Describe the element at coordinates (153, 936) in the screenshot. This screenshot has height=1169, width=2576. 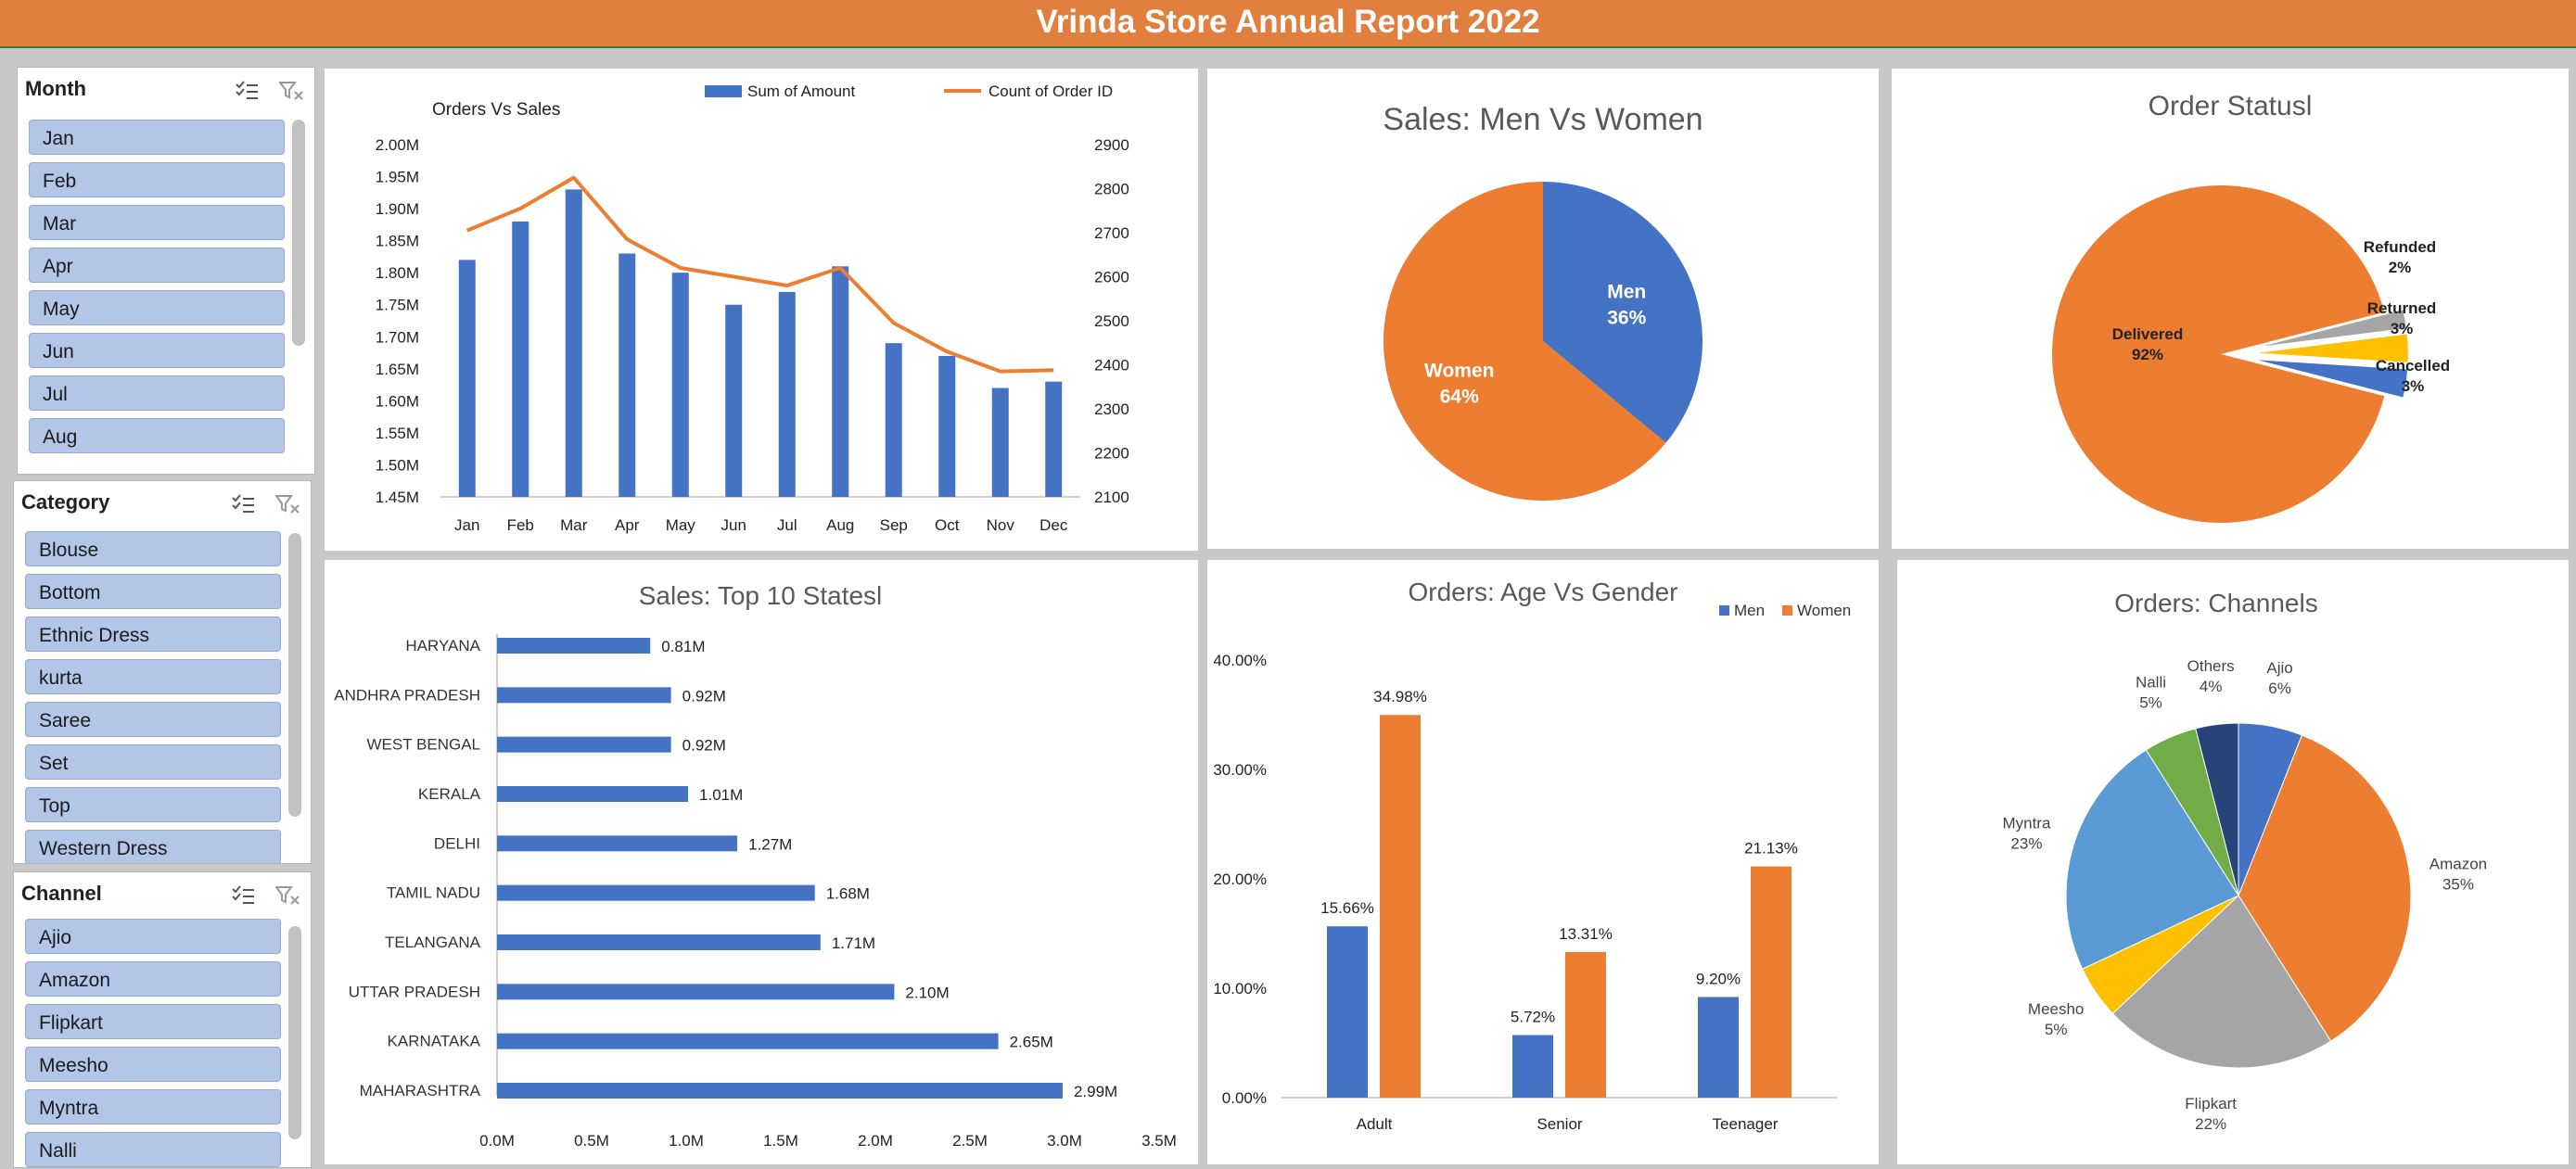
I see `slicer-item-ajio: Ajio` at that location.